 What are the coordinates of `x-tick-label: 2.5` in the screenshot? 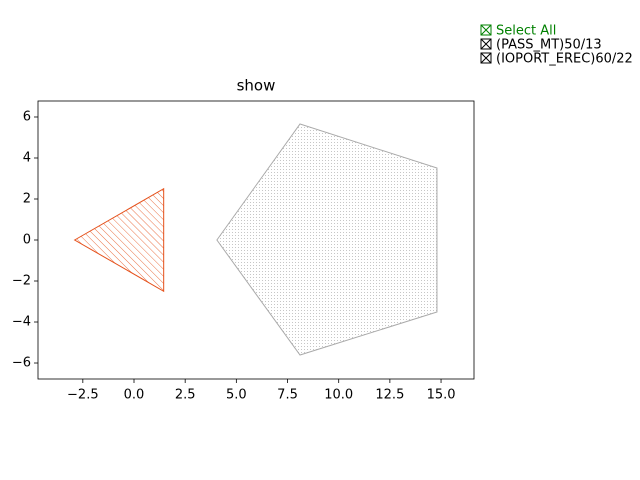 It's located at (185, 395).